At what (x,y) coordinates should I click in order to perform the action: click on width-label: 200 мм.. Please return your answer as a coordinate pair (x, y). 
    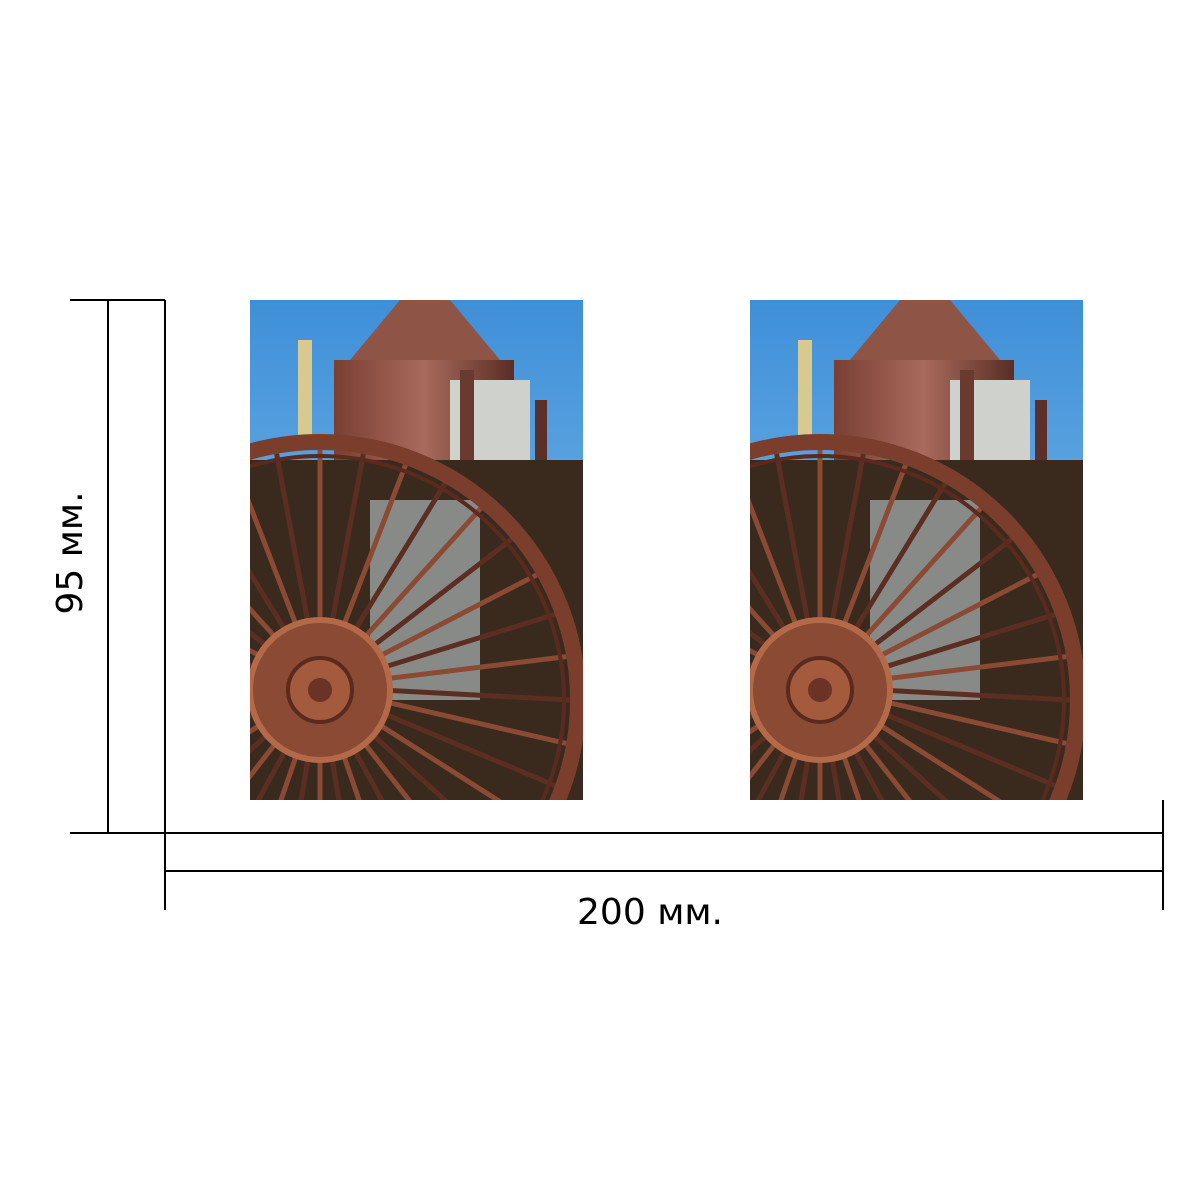
    Looking at the image, I should click on (650, 912).